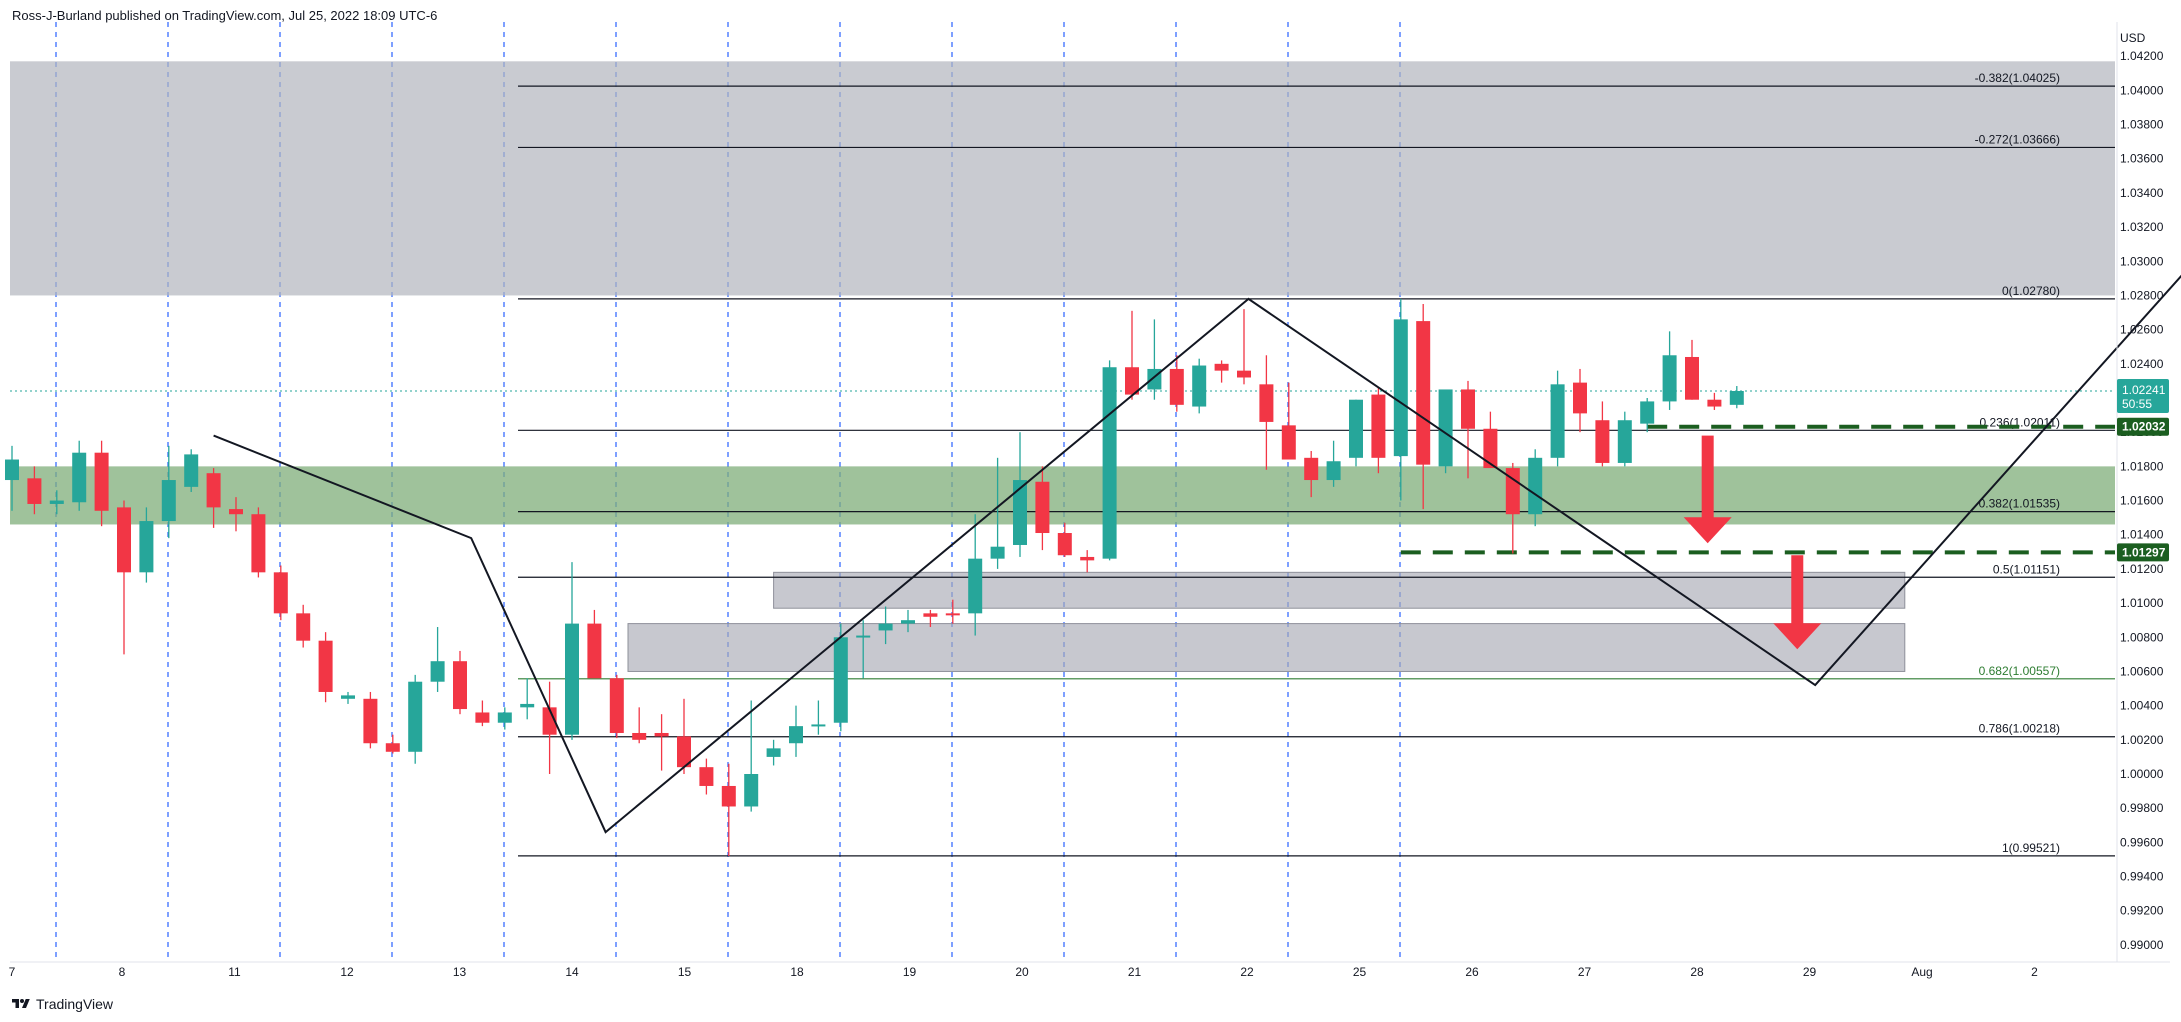  What do you see at coordinates (12, 972) in the screenshot?
I see `time-tick-label: 7` at bounding box center [12, 972].